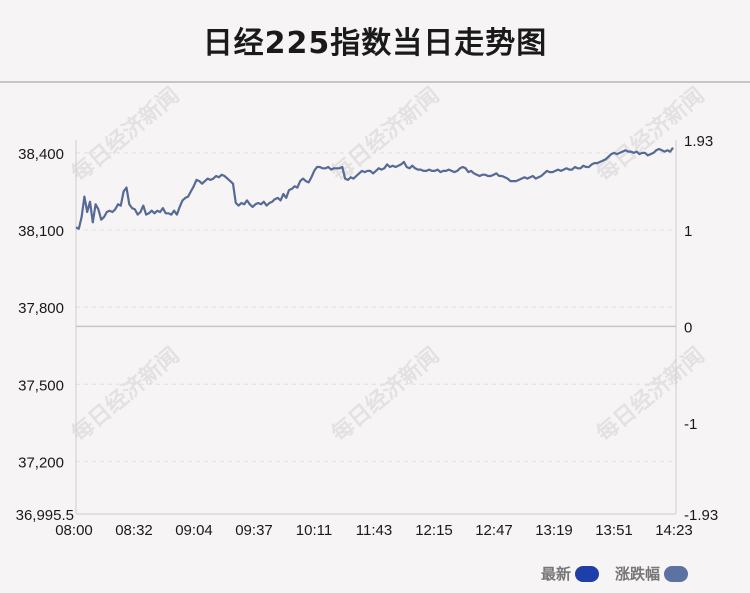 Image resolution: width=750 pixels, height=593 pixels. I want to click on legend: 最新 涨跌幅, so click(609, 573).